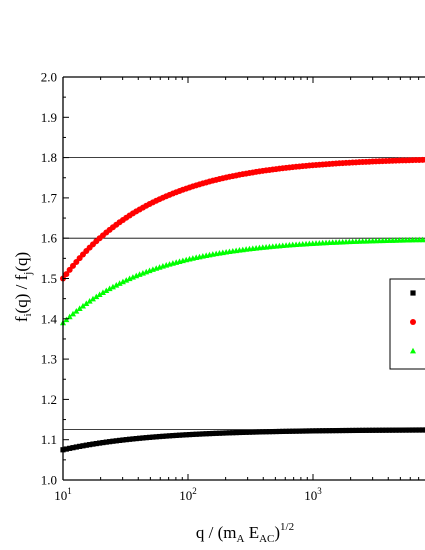  Describe the element at coordinates (49, 77) in the screenshot. I see `y-tick-label: 2.0` at that location.